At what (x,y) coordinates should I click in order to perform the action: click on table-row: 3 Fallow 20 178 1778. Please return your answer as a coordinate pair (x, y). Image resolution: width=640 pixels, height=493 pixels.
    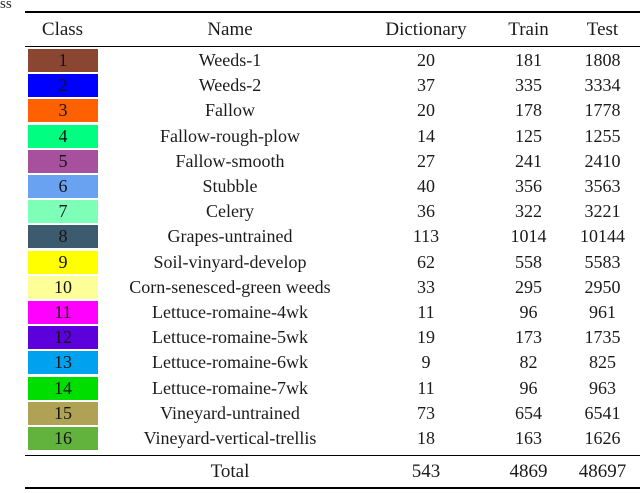
    Looking at the image, I should click on (332, 110).